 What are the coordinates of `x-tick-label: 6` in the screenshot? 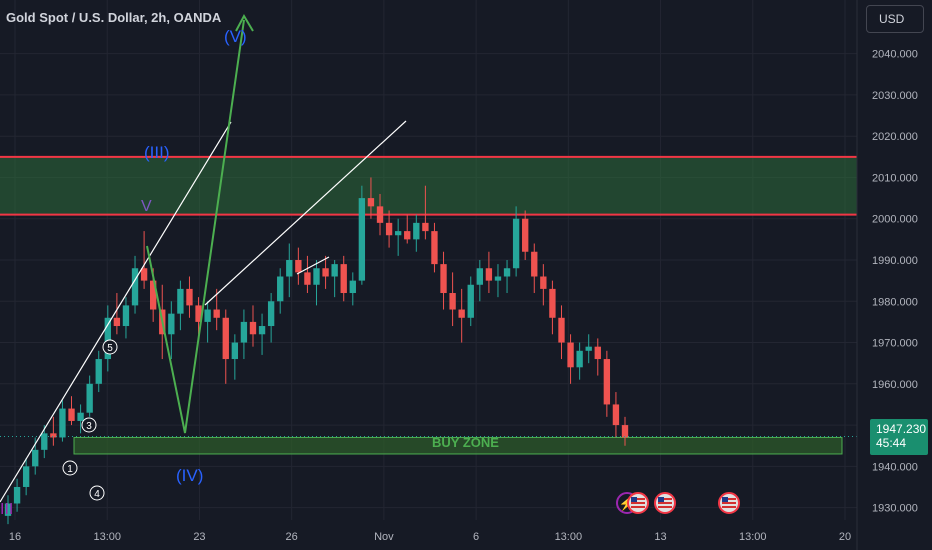 It's located at (476, 537).